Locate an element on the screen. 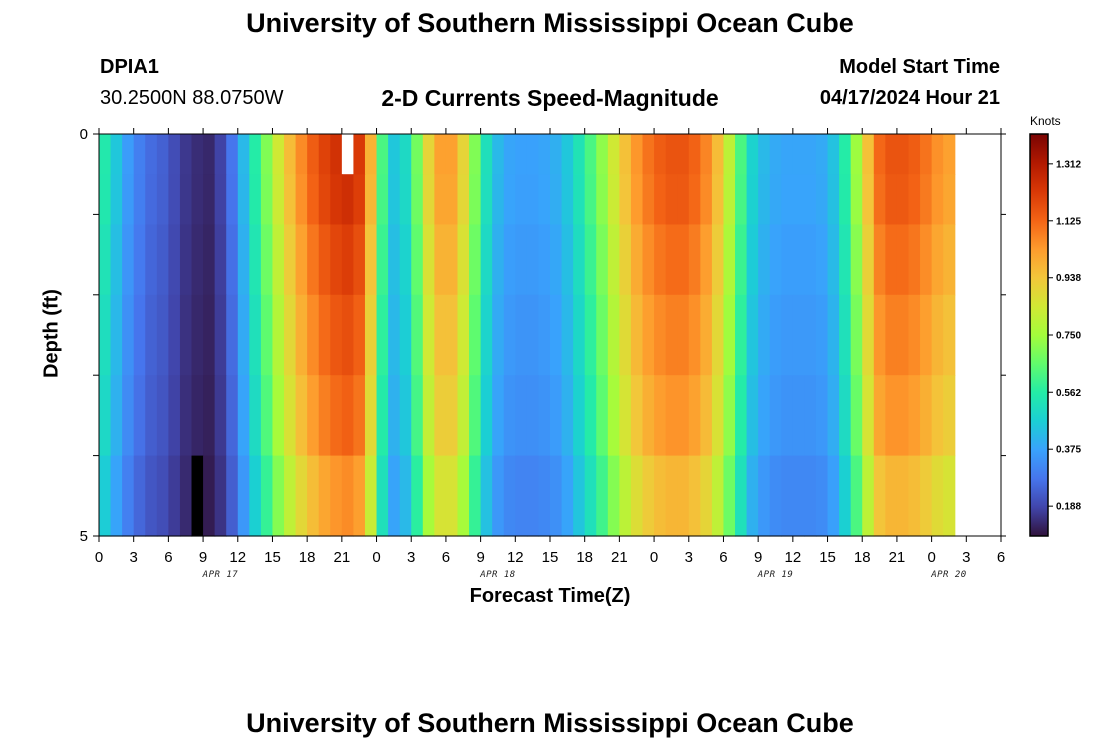 This screenshot has width=1100, height=750. station-id: DPIA1 is located at coordinates (129, 67).